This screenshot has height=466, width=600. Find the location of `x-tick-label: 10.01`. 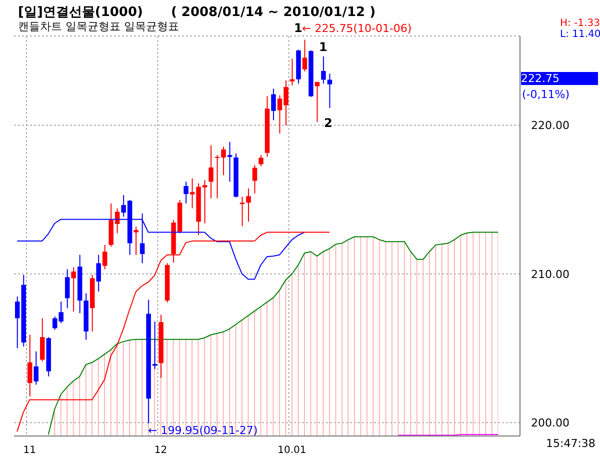

x-tick-label: 10.01 is located at coordinates (292, 450).